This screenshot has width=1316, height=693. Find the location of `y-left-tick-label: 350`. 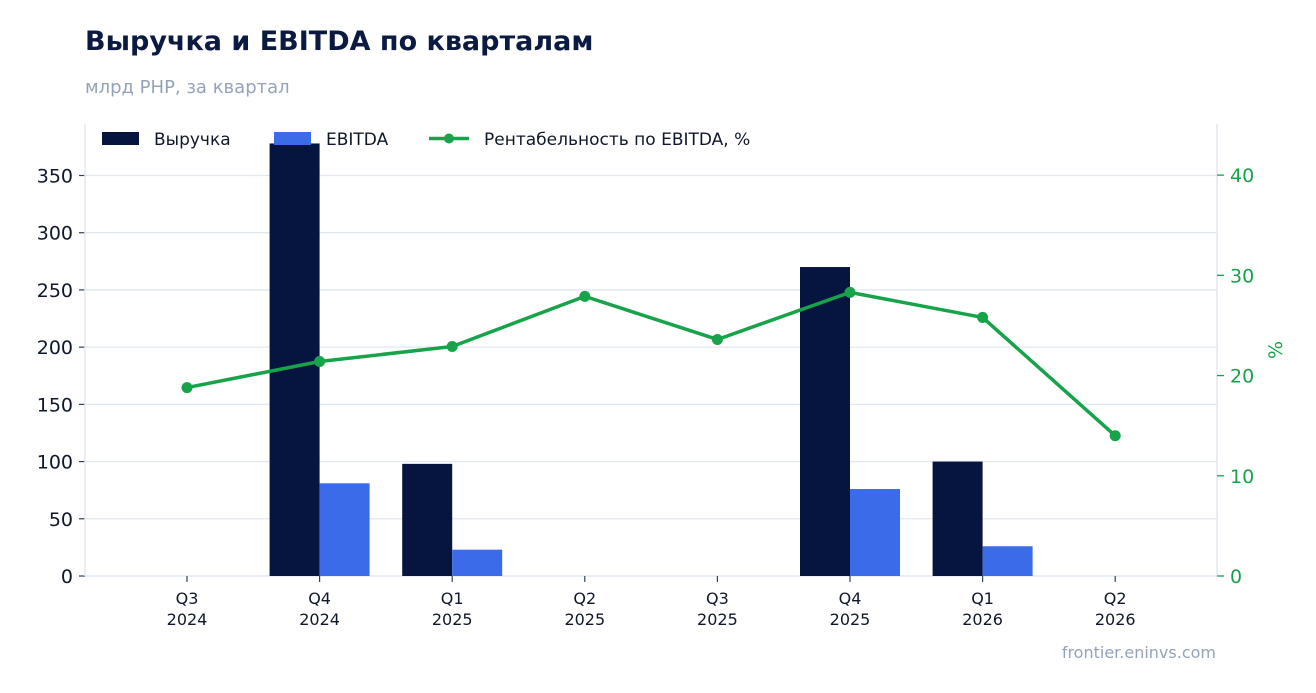

y-left-tick-label: 350 is located at coordinates (55, 176).